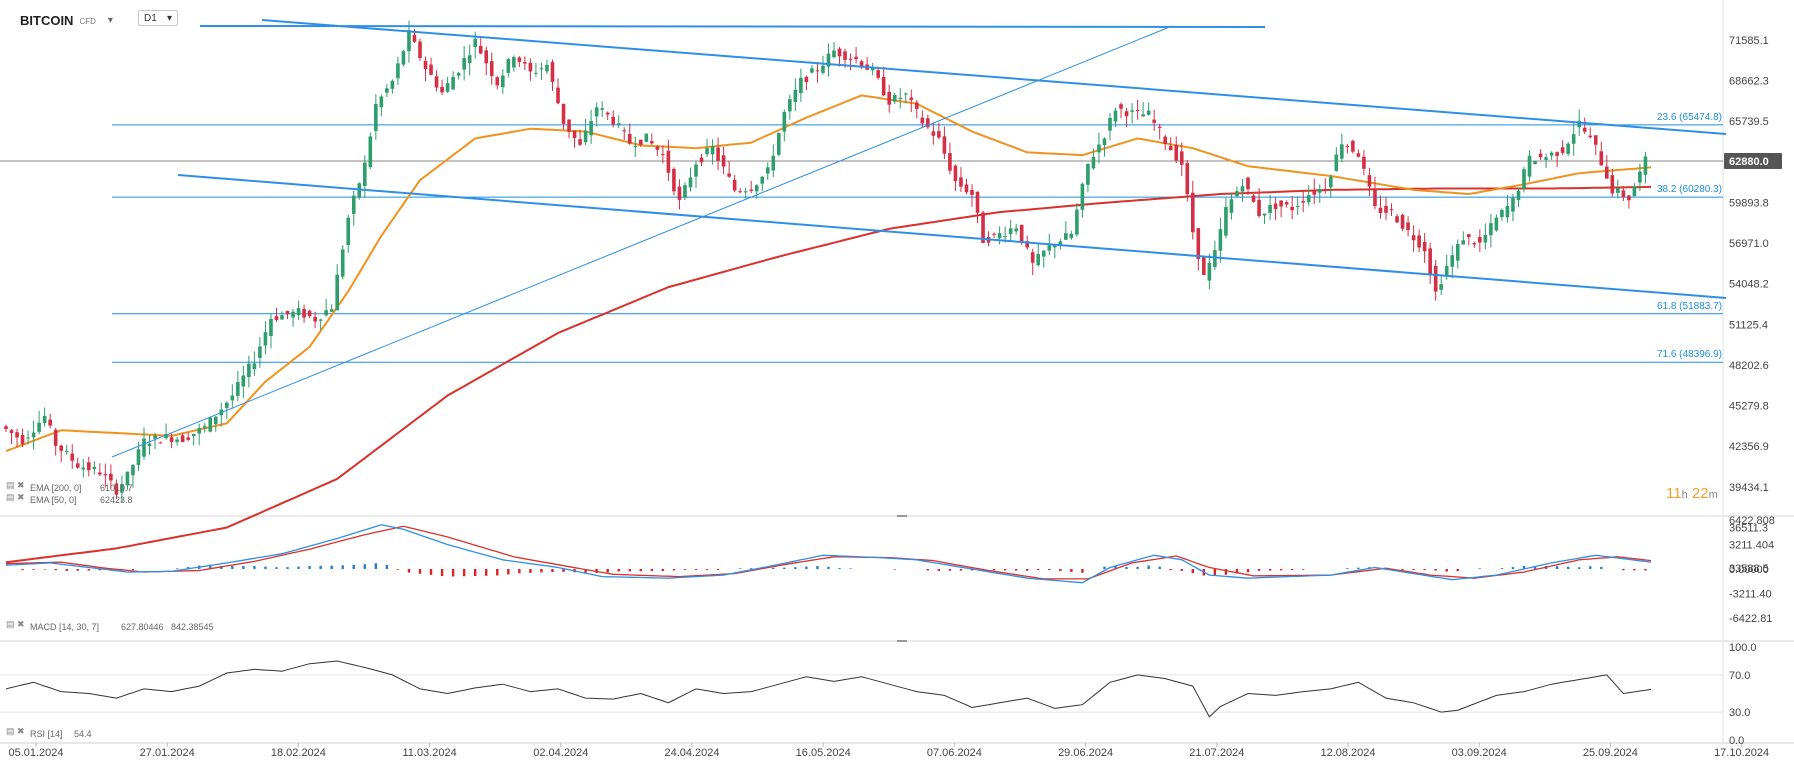 The width and height of the screenshot is (1794, 775). Describe the element at coordinates (46, 734) in the screenshot. I see `rsi-legend: RSI [14]` at that location.